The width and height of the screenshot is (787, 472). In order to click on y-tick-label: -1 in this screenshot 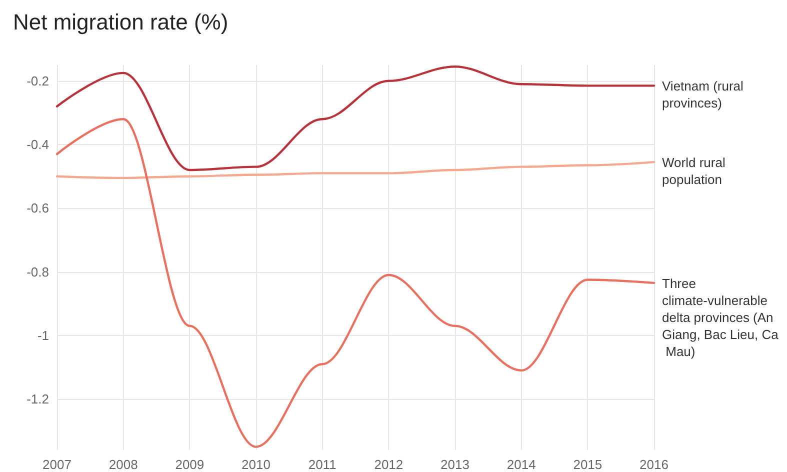, I will do `click(43, 335)`.